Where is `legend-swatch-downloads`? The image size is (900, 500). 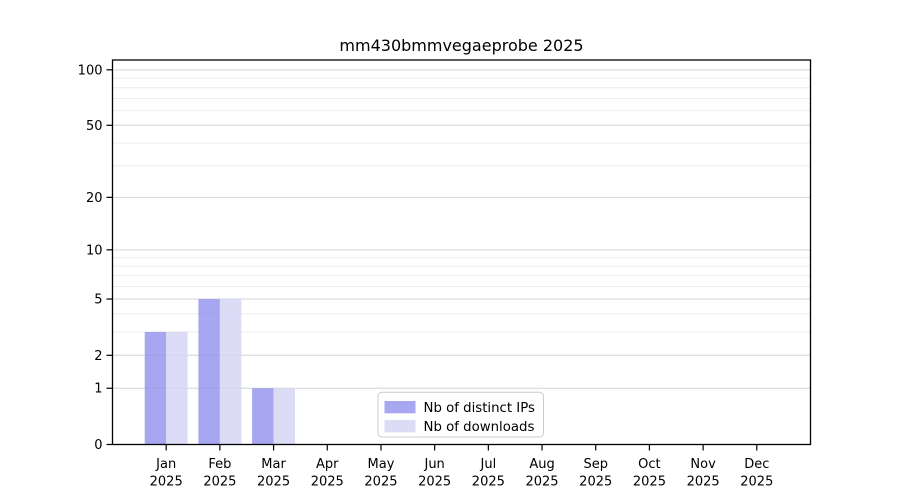
legend-swatch-downloads is located at coordinates (400, 426).